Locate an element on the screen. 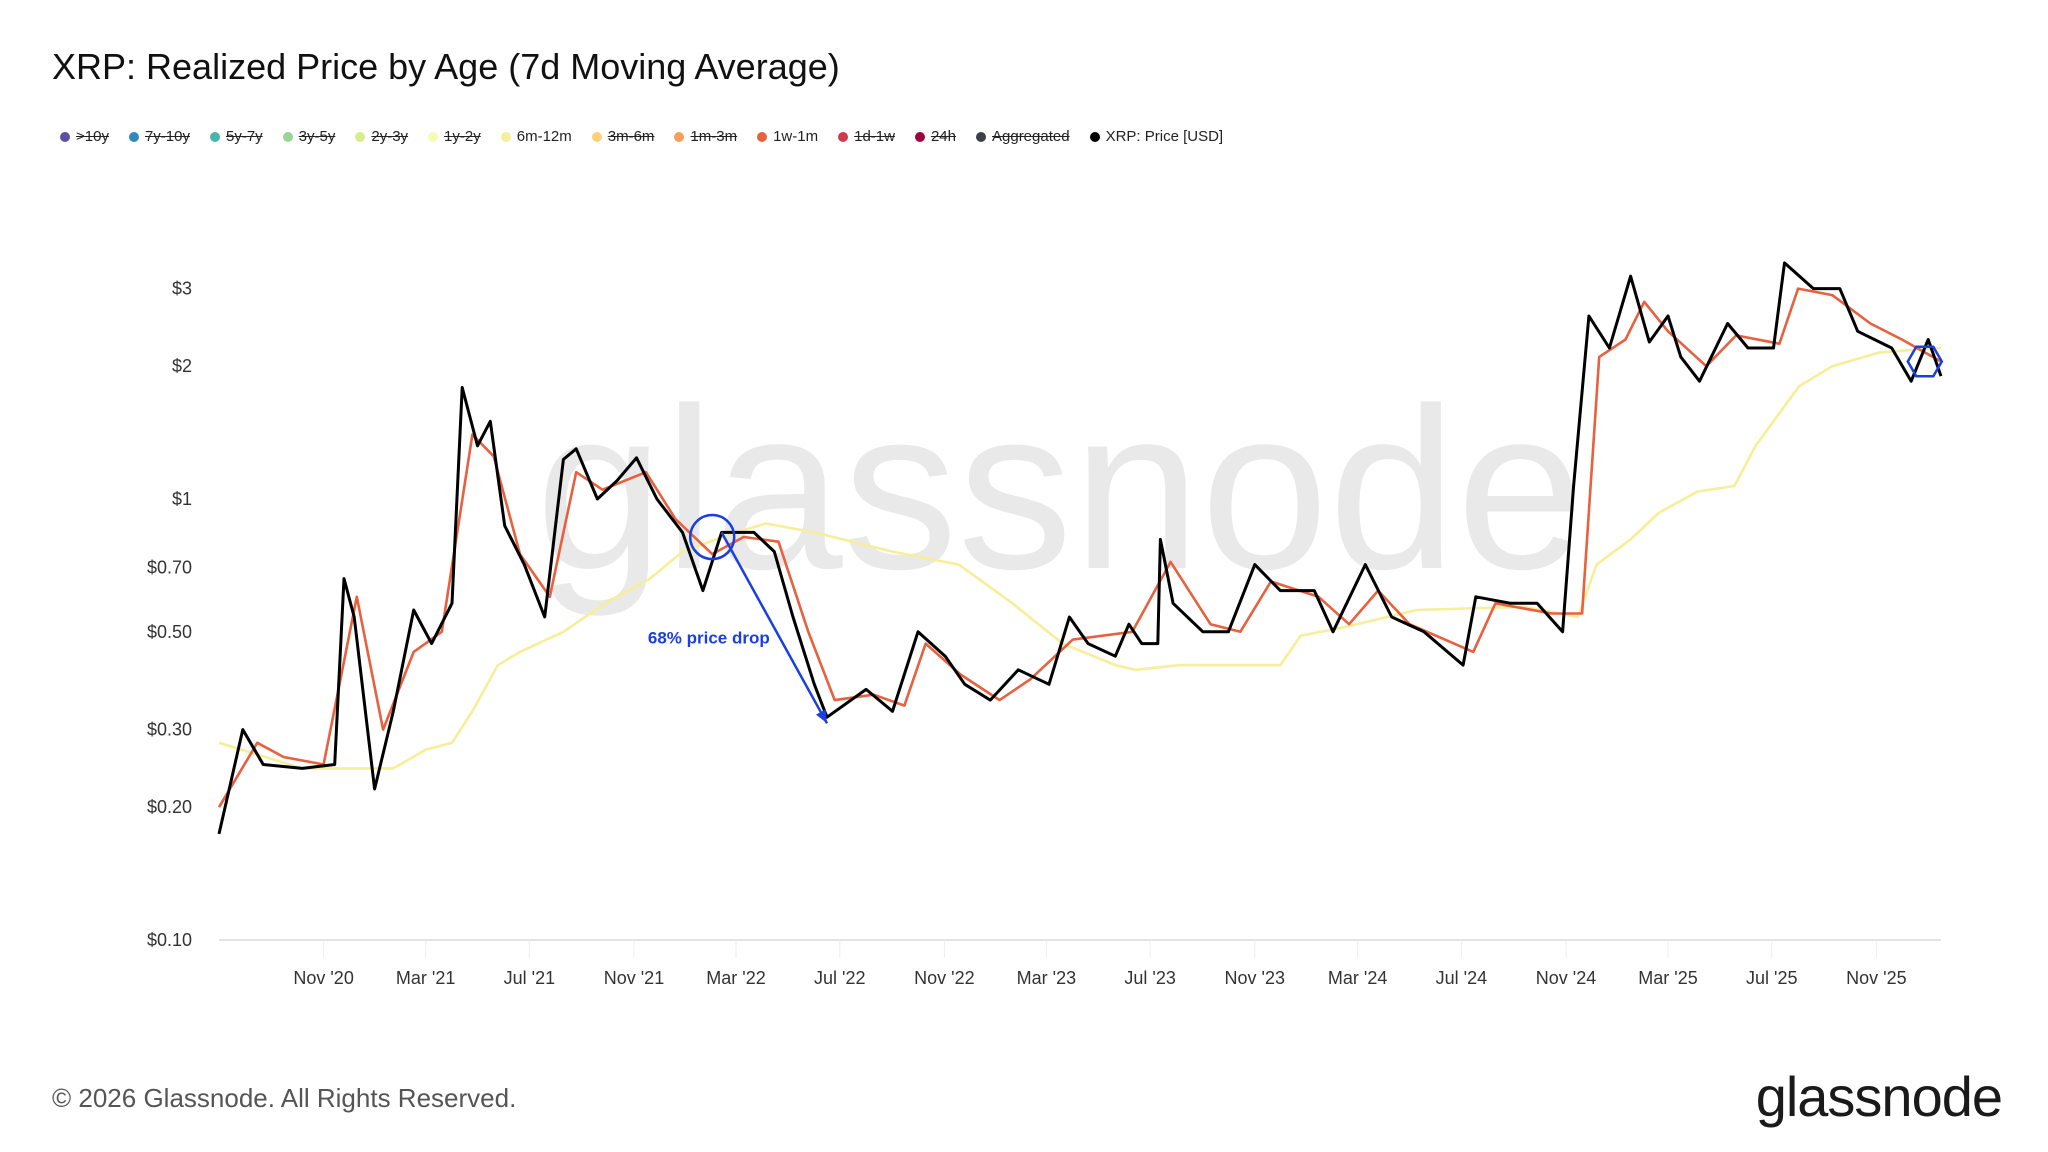  x-tick-label: Jul '25 is located at coordinates (1771, 978).